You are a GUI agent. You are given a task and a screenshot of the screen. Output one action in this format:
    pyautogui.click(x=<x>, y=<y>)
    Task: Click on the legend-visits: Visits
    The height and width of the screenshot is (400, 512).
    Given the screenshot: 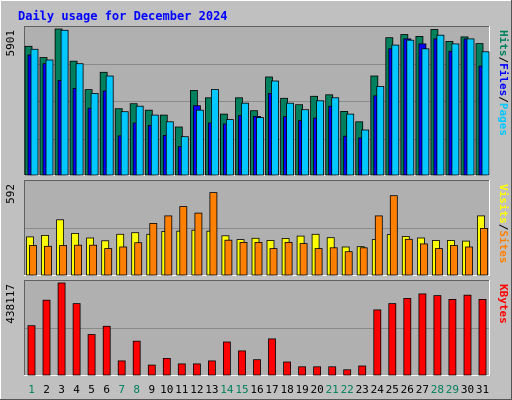 What is the action you would take?
    pyautogui.click(x=503, y=204)
    